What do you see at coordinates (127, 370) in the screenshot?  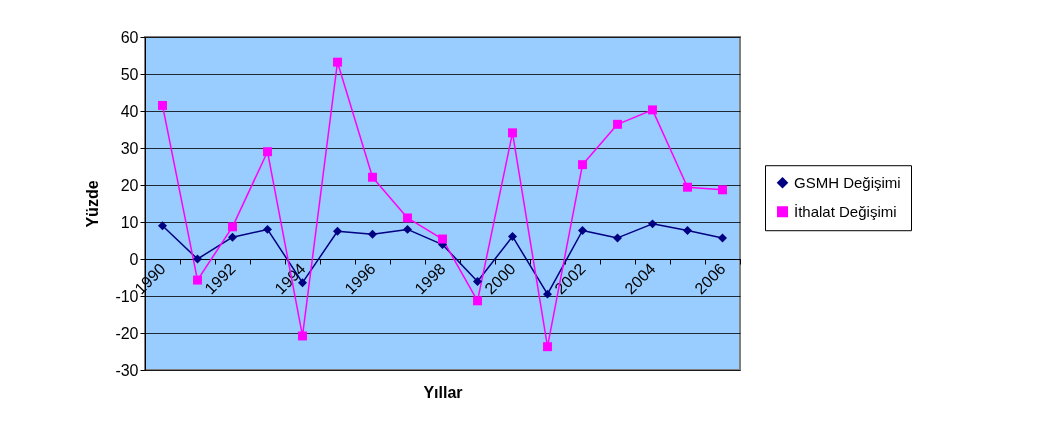 I see `y-tick-label: -30` at bounding box center [127, 370].